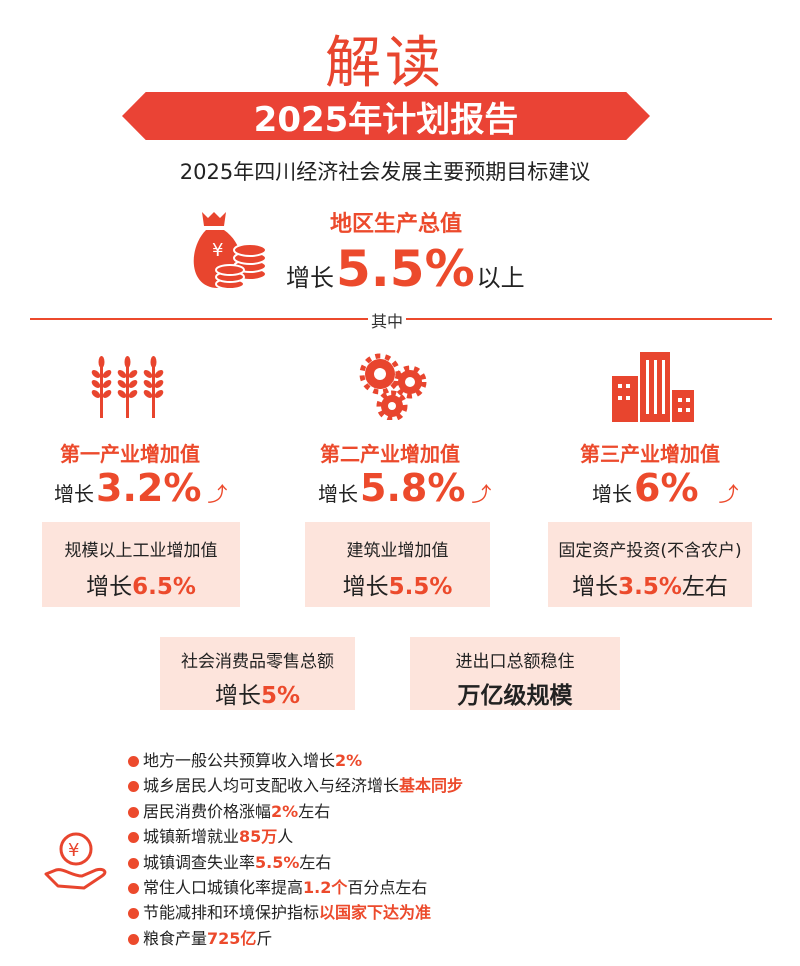 The height and width of the screenshot is (966, 800). I want to click on subtitle: 2025年四川经济社会发展主要预期目标建议, so click(385, 172).